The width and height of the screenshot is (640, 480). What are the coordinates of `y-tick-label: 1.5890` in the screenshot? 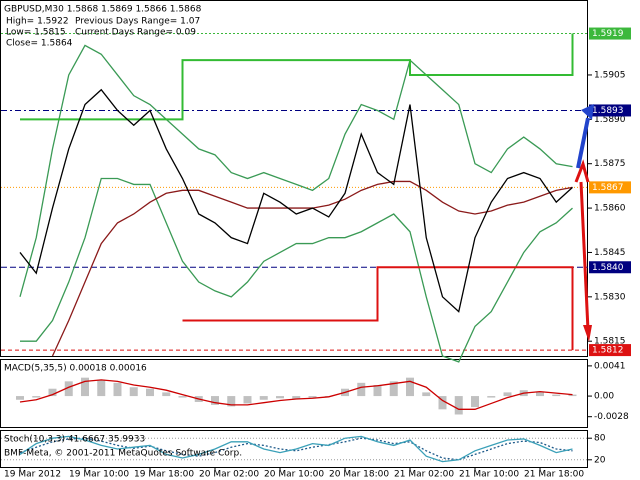 It's located at (610, 120).